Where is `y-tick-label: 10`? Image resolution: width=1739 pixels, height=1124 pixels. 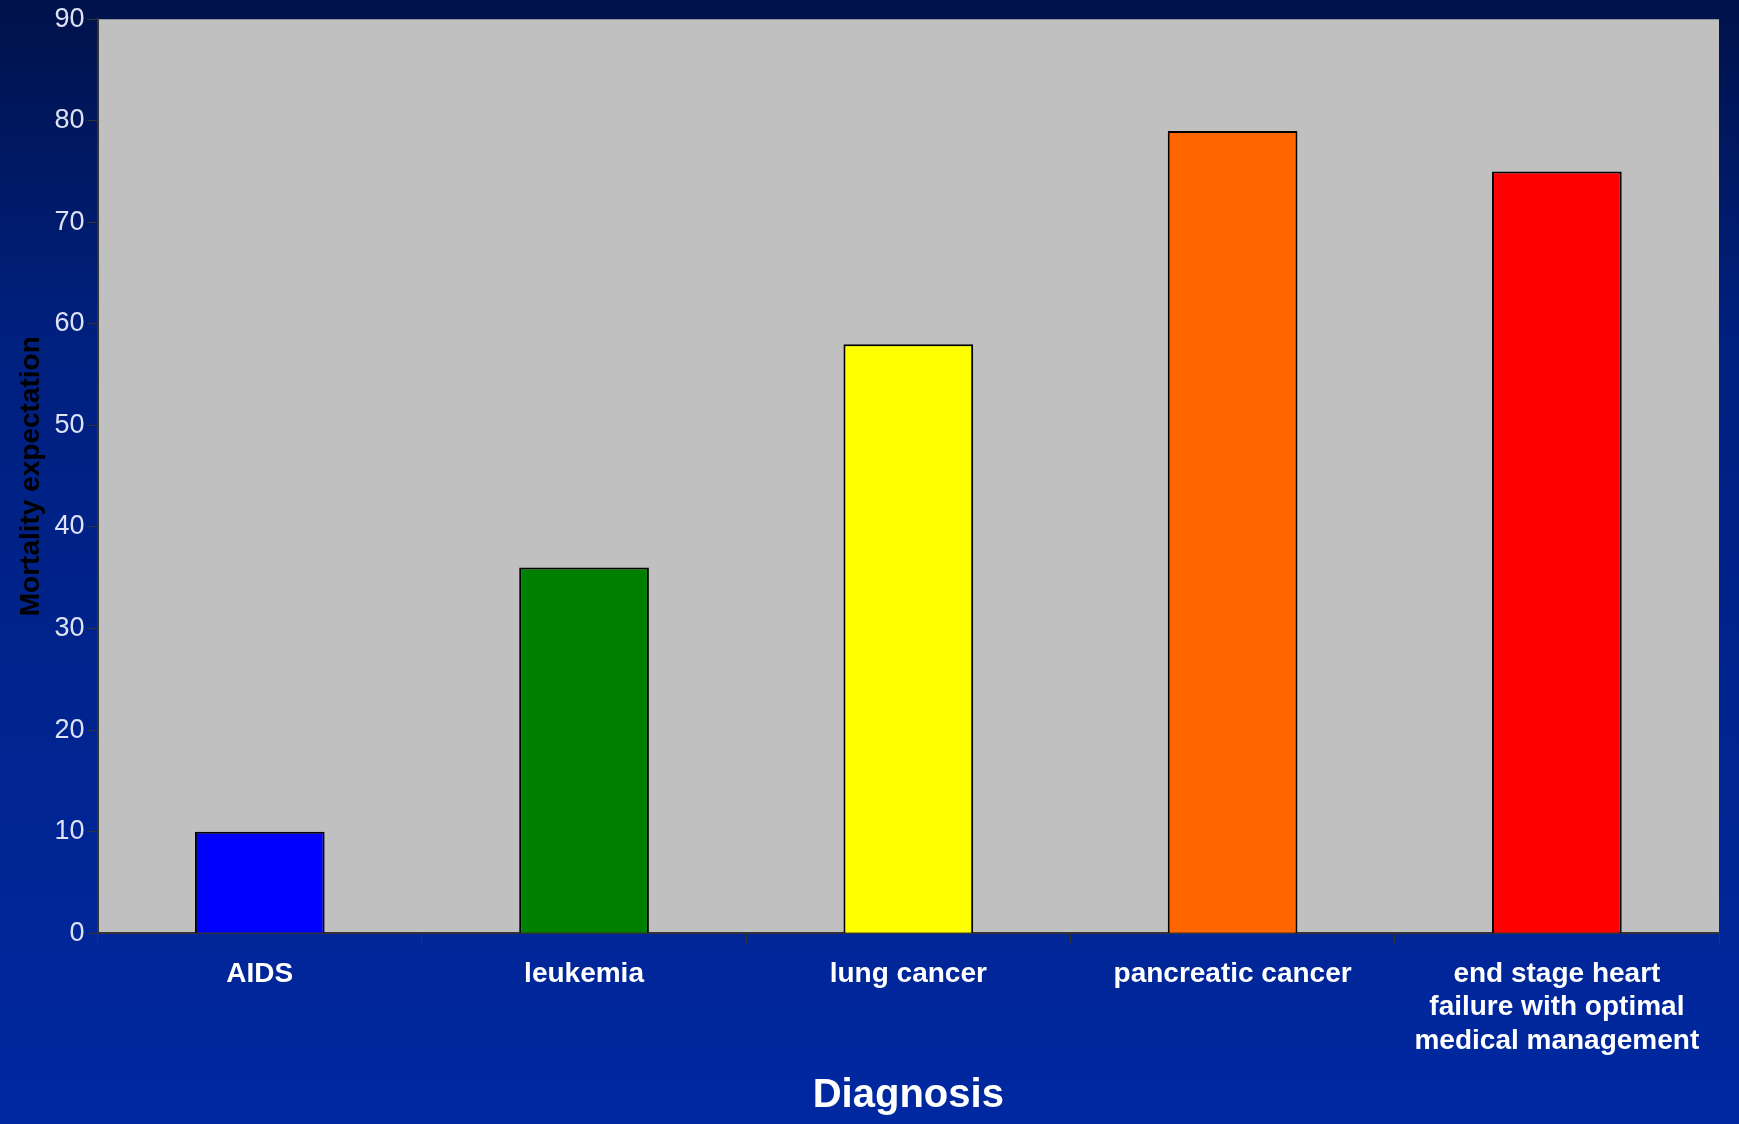 y-tick-label: 10 is located at coordinates (69, 830).